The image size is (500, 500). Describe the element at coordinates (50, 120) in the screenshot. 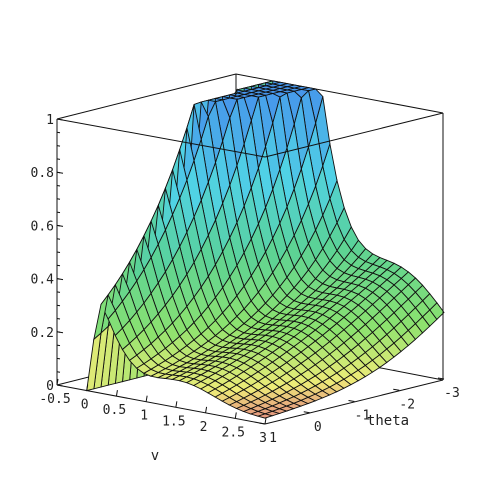

I see `z-tick-label: 1` at that location.